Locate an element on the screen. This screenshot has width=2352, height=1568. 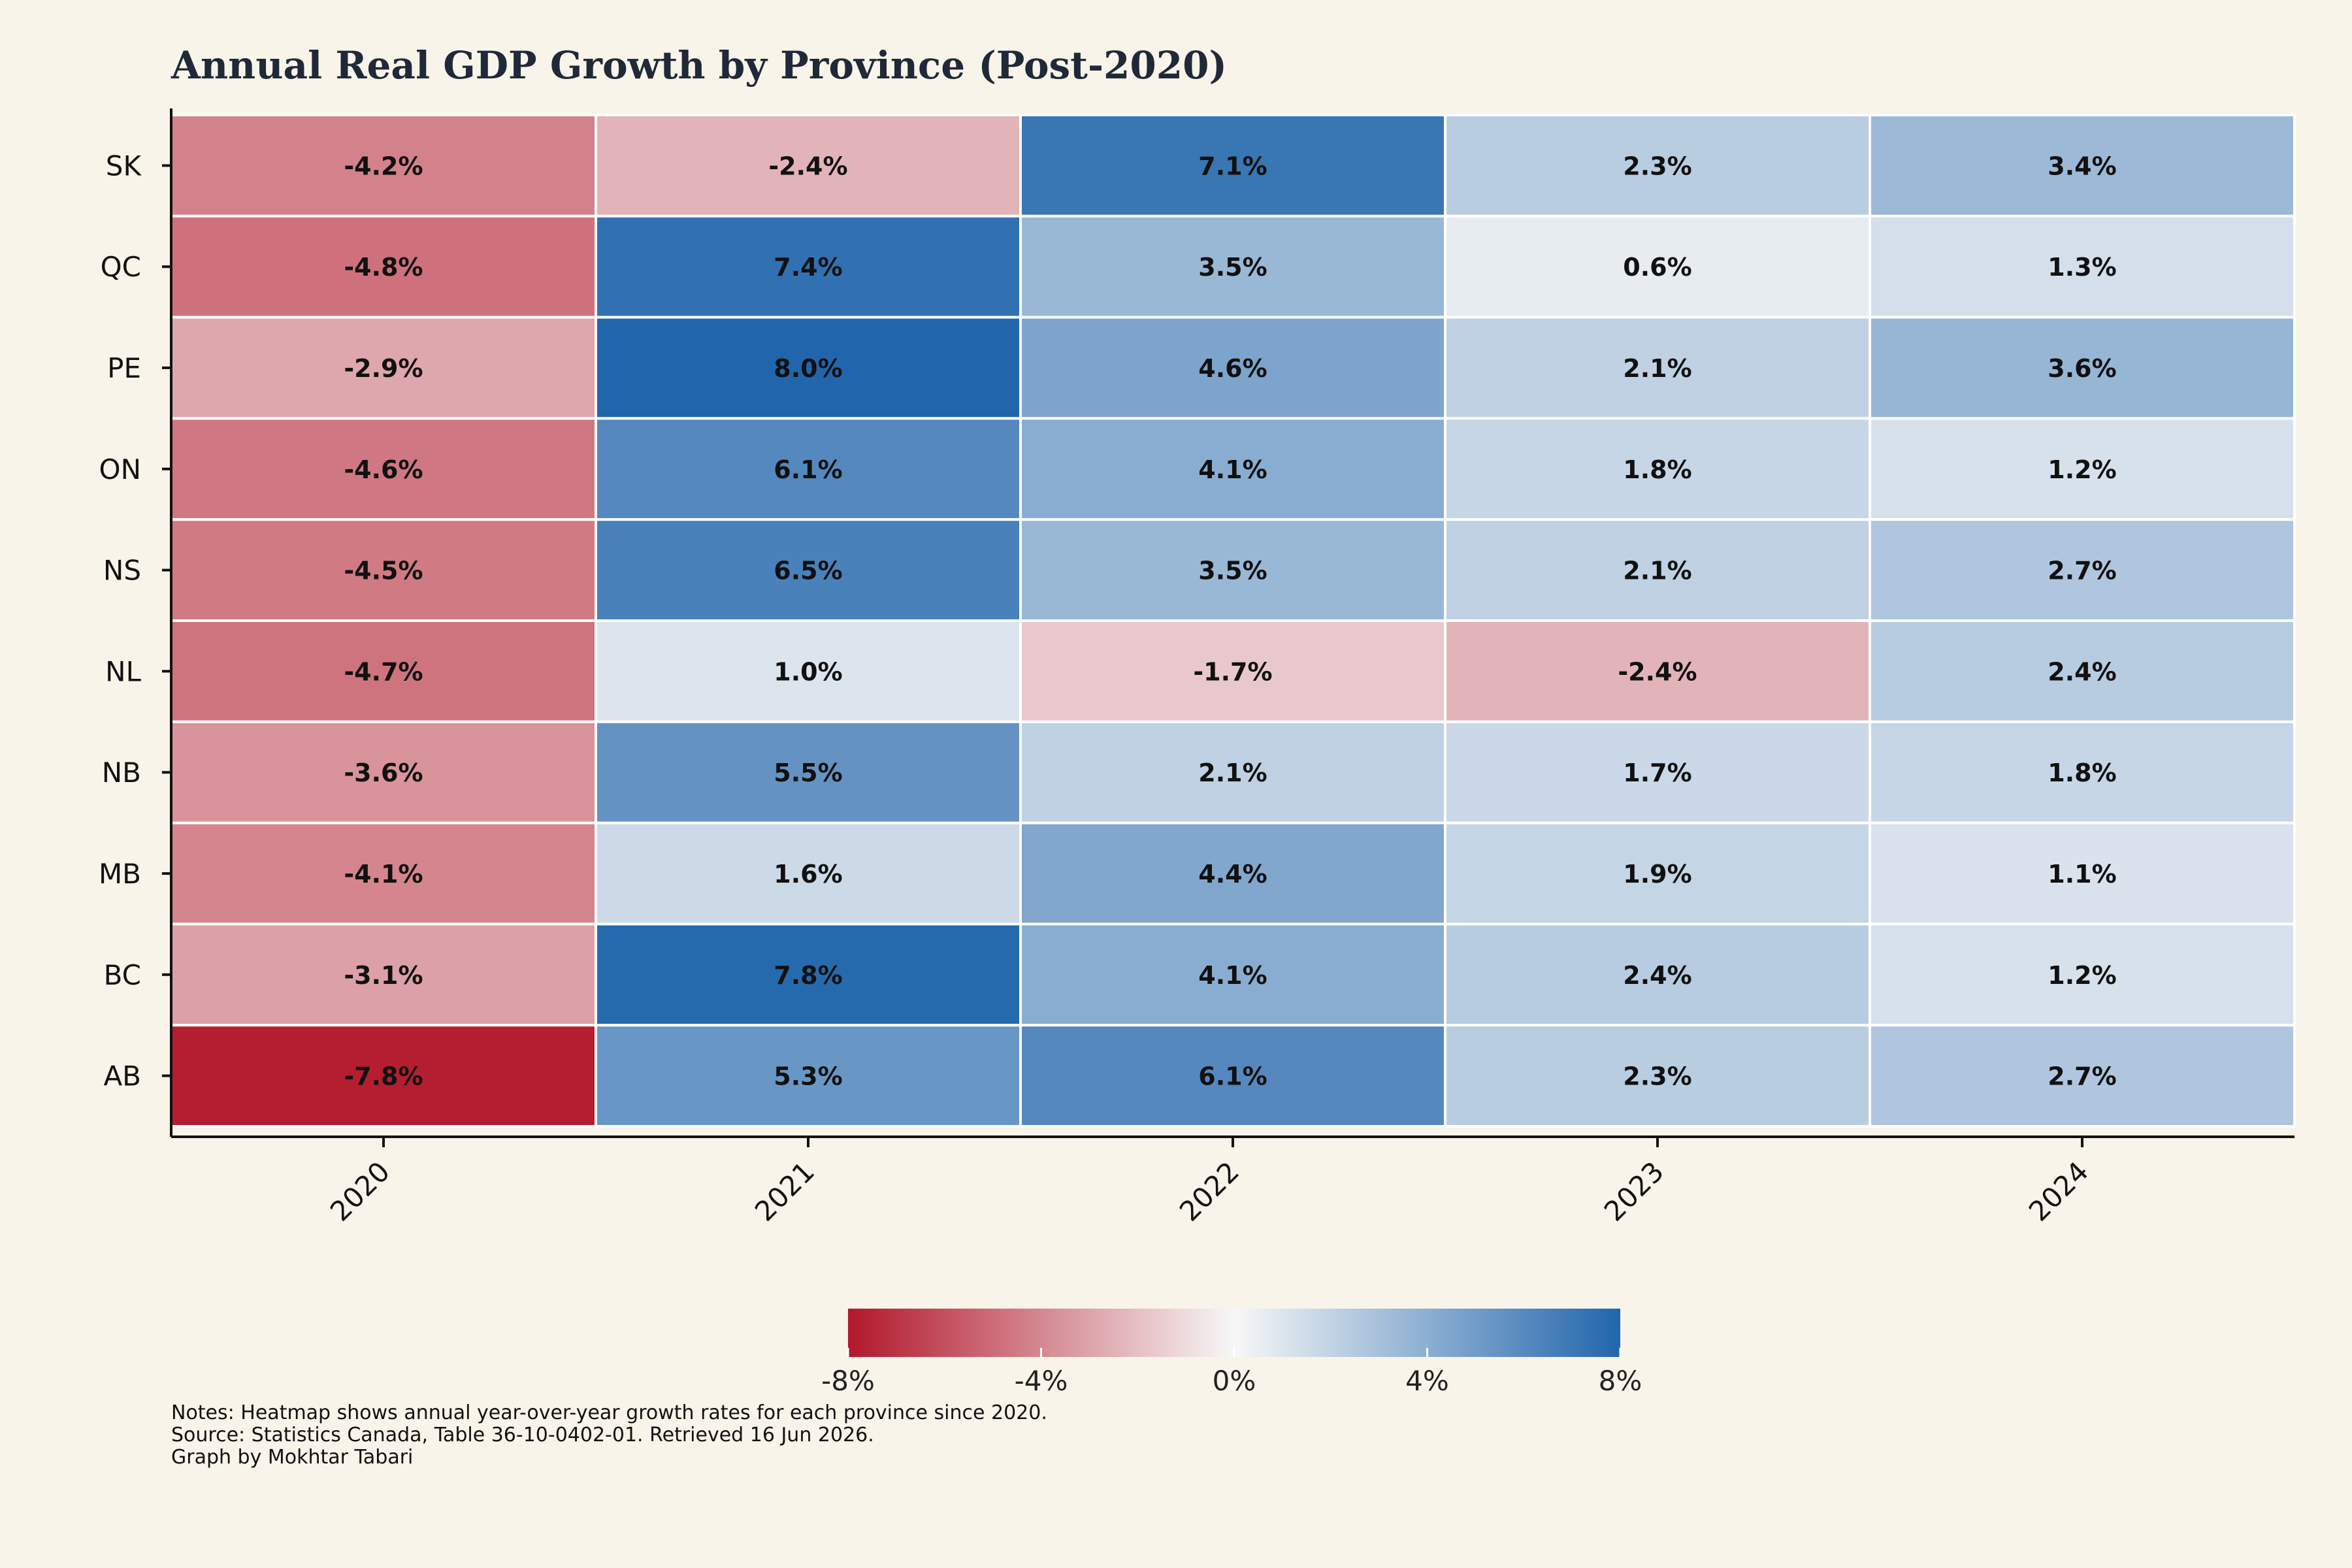
colorbar-tick-label: -8% is located at coordinates (848, 1381).